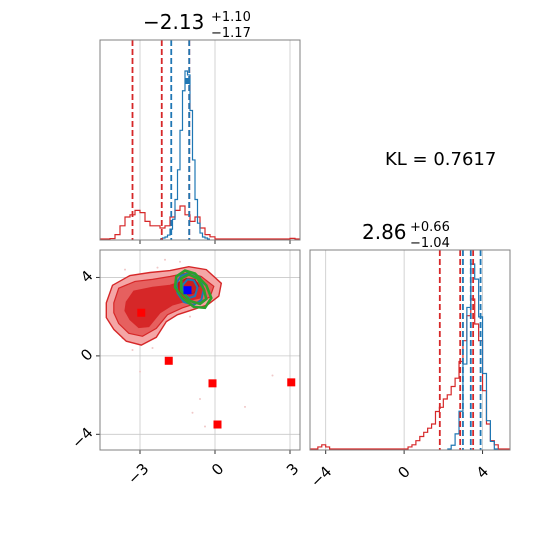  Describe the element at coordinates (384, 232) in the screenshot. I see `title-param2-value: 2.86` at that location.